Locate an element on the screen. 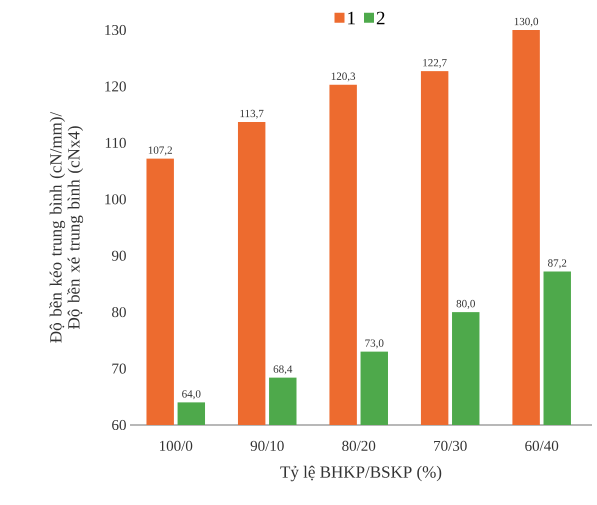 The width and height of the screenshot is (597, 505). legend-label: 1 is located at coordinates (351, 18).